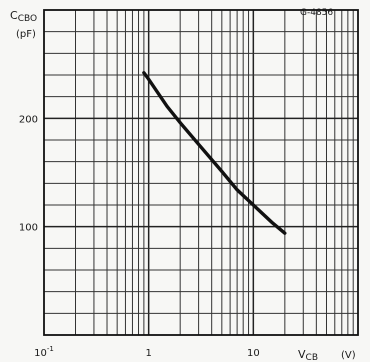 The width and height of the screenshot is (370, 362). I want to click on y-tick-label: 100, so click(28, 228).